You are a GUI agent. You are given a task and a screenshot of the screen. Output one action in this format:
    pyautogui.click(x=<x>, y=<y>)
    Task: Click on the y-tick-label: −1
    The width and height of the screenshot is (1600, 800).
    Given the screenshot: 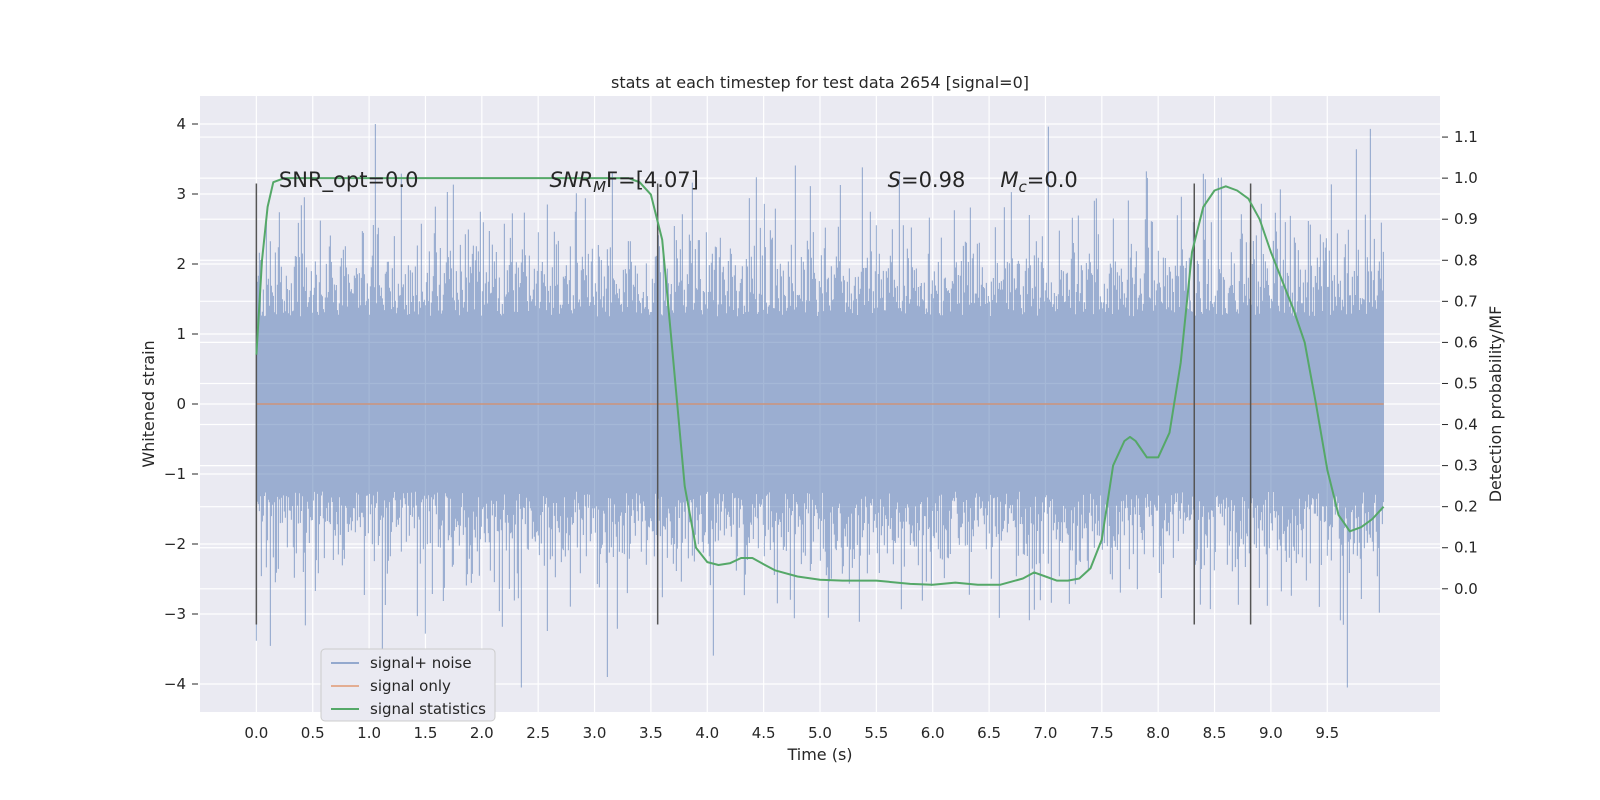 What is the action you would take?
    pyautogui.click(x=175, y=474)
    